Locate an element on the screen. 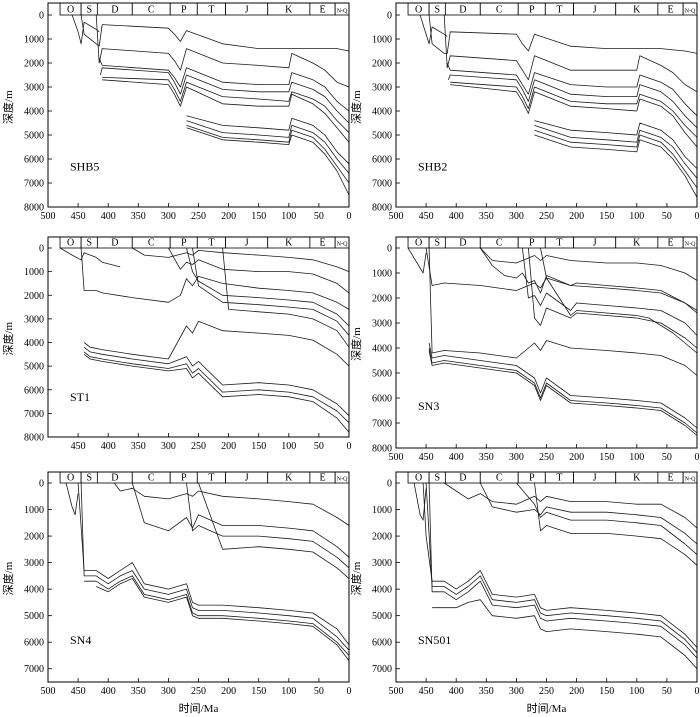 This screenshot has height=717, width=700. x-tick-label: 400 is located at coordinates (108, 216).